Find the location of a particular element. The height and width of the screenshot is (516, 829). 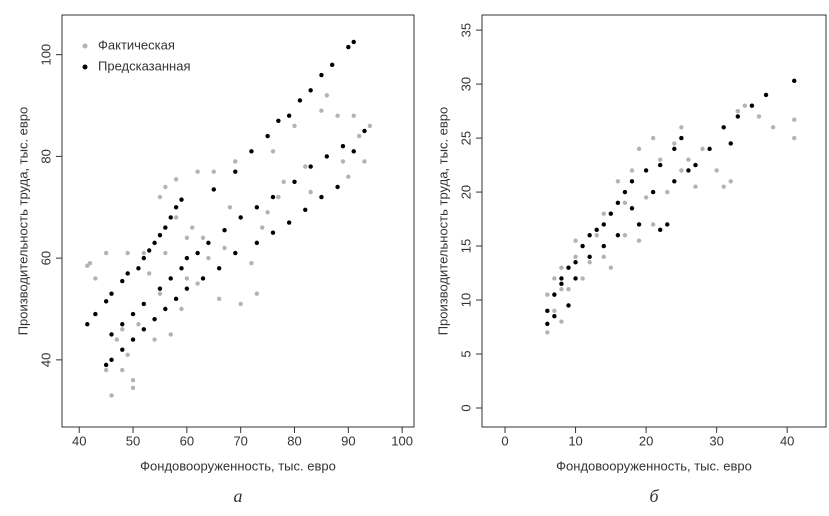

x-tick-label: 80 is located at coordinates (294, 440).